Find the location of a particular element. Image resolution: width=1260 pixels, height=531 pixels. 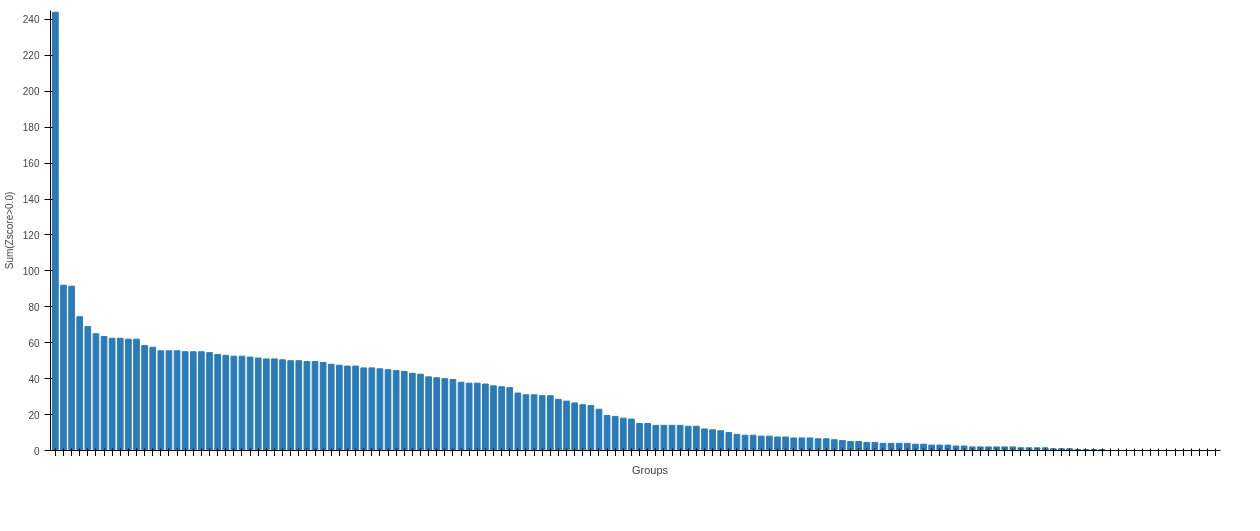

y-tick-label: 100 is located at coordinates (31, 271).